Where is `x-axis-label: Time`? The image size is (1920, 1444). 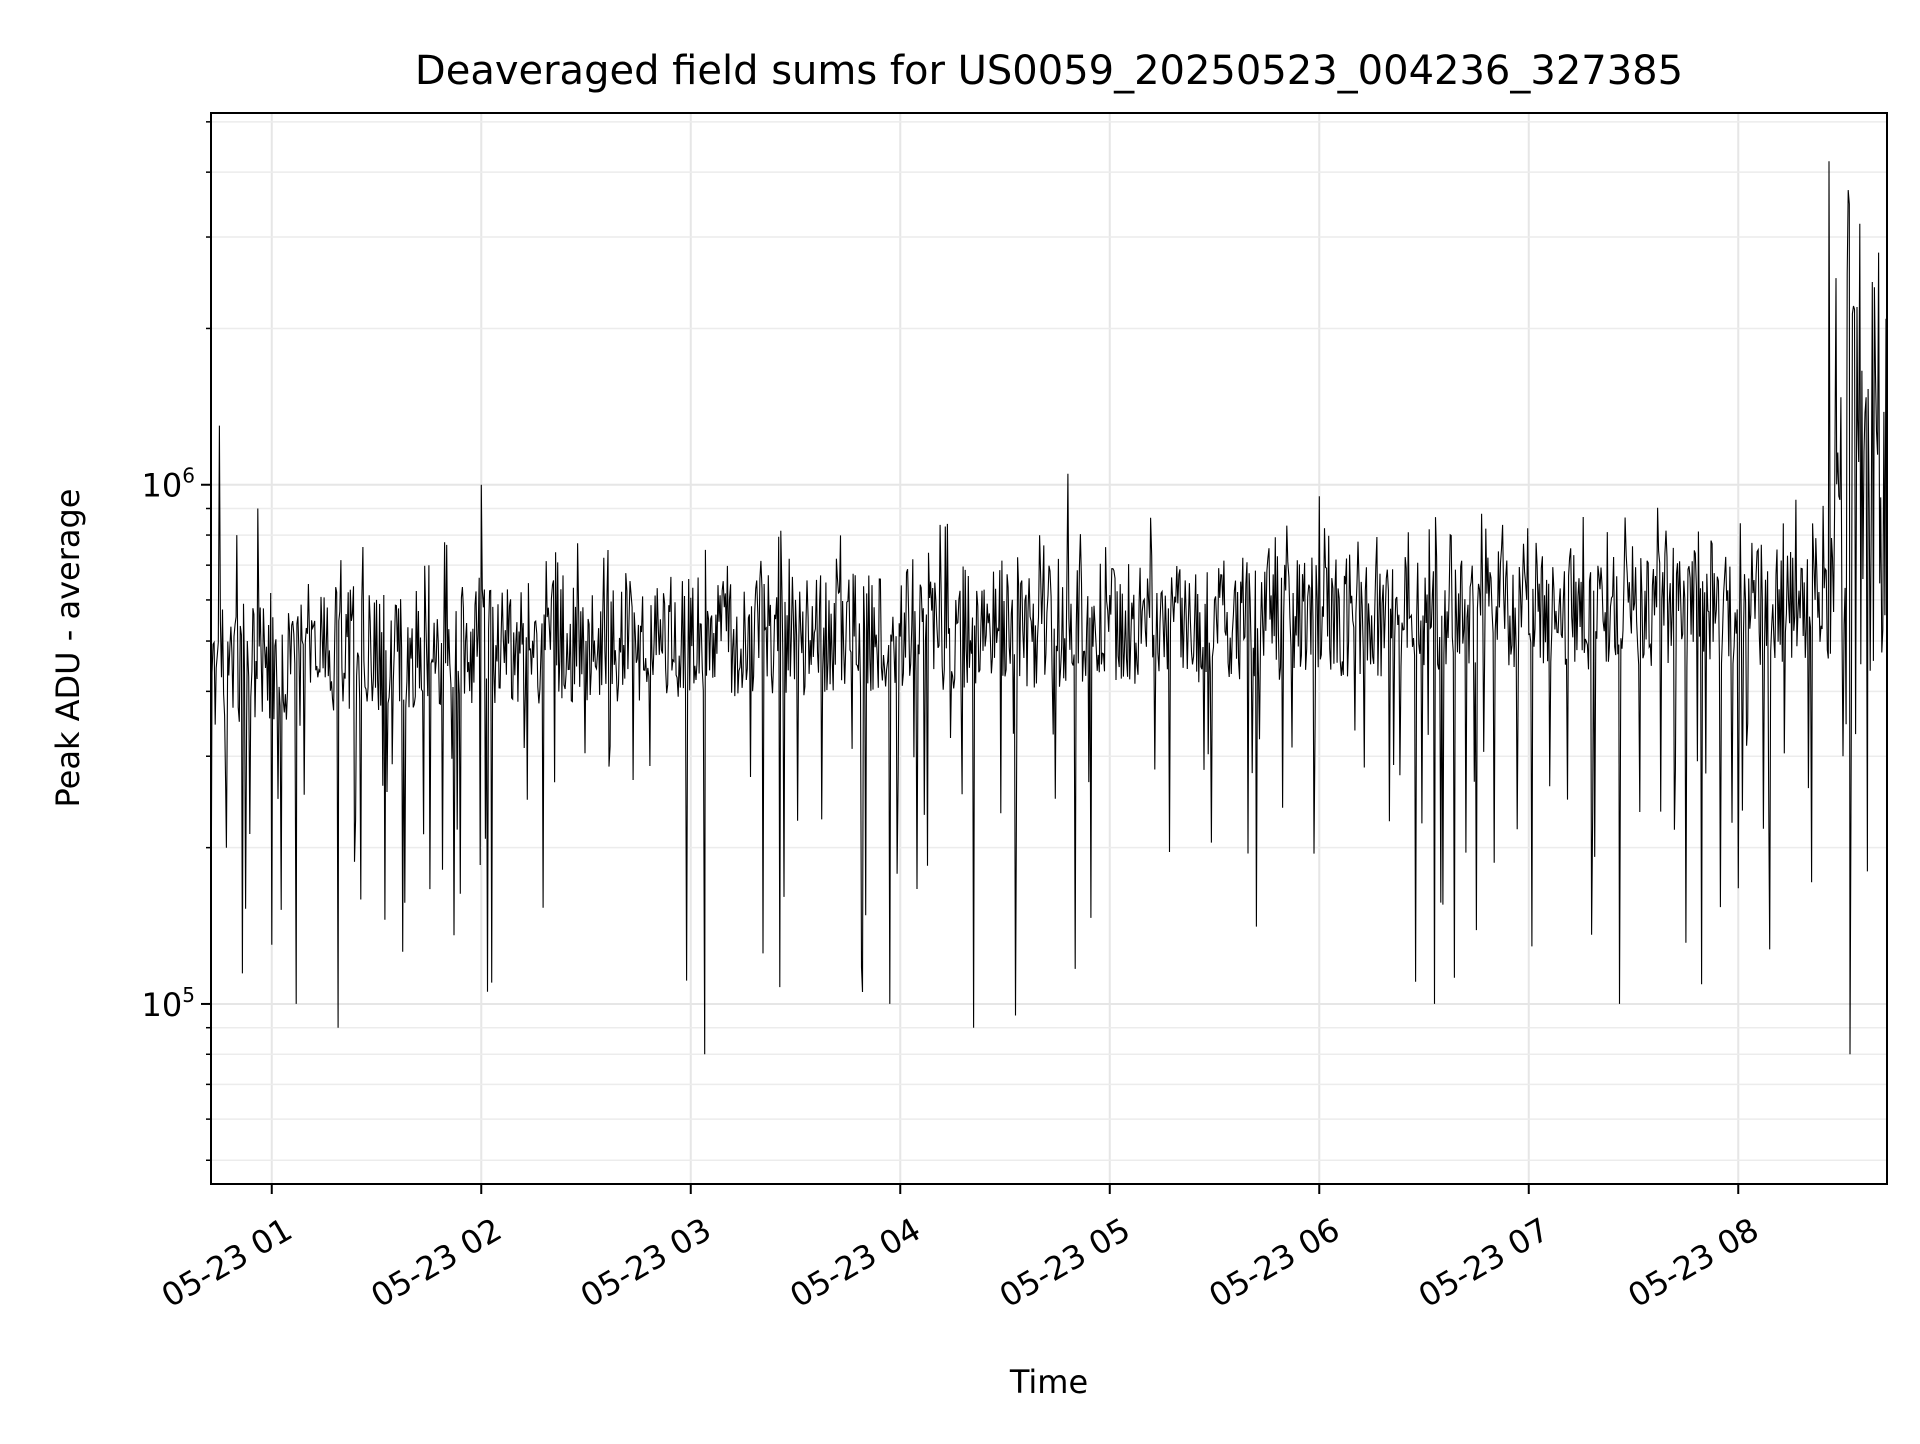
x-axis-label: Time is located at coordinates (1048, 1382).